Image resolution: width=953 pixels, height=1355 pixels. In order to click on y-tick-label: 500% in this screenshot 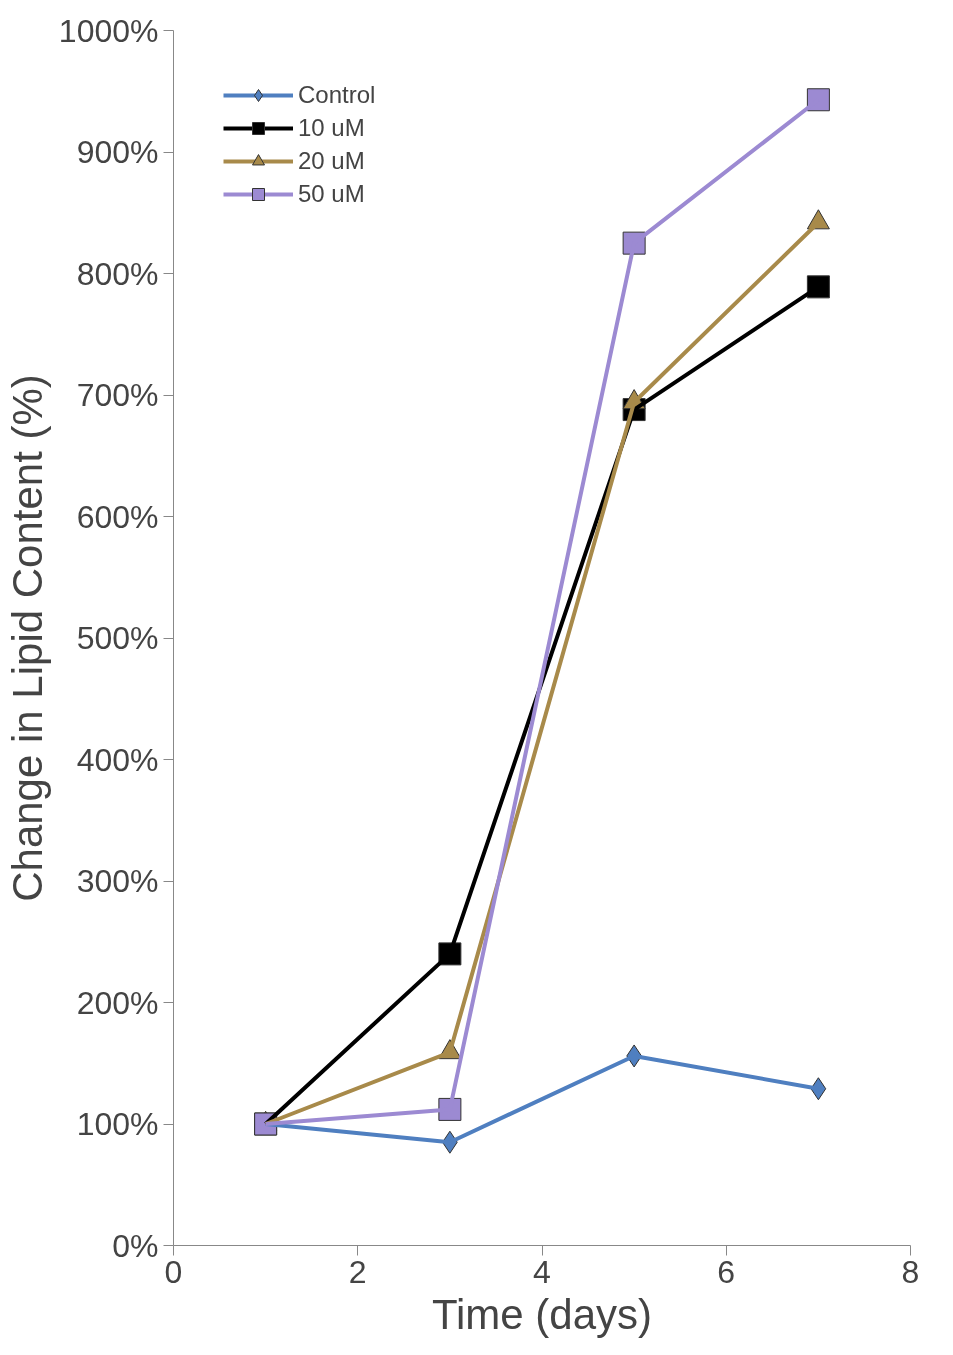, I will do `click(117, 638)`.